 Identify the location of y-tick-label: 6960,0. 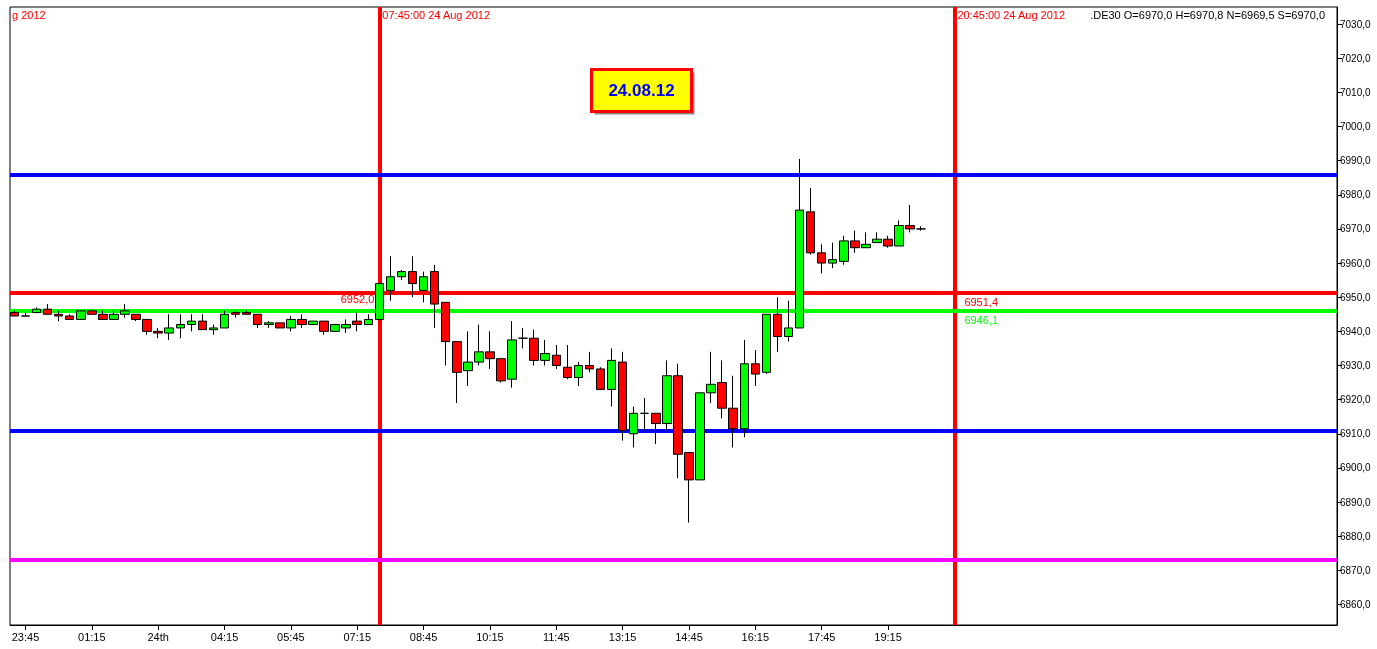
(1356, 263).